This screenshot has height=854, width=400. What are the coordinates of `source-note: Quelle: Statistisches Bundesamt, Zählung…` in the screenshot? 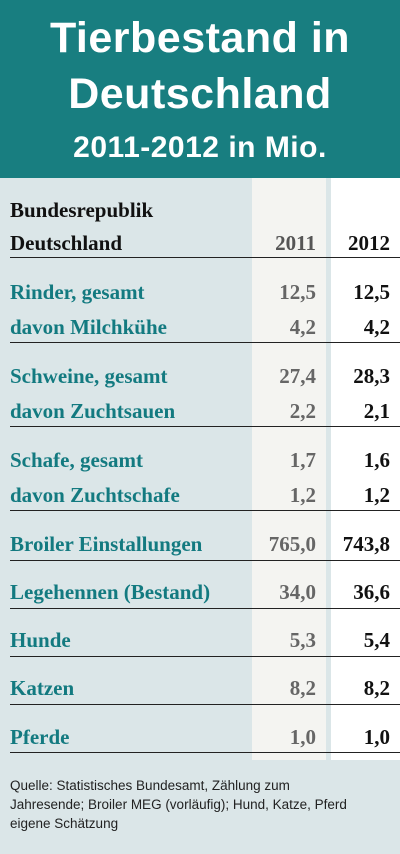 It's located at (200, 804).